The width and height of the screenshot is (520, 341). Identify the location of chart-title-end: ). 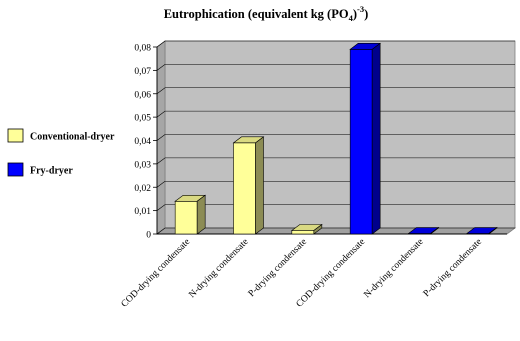
(366, 14).